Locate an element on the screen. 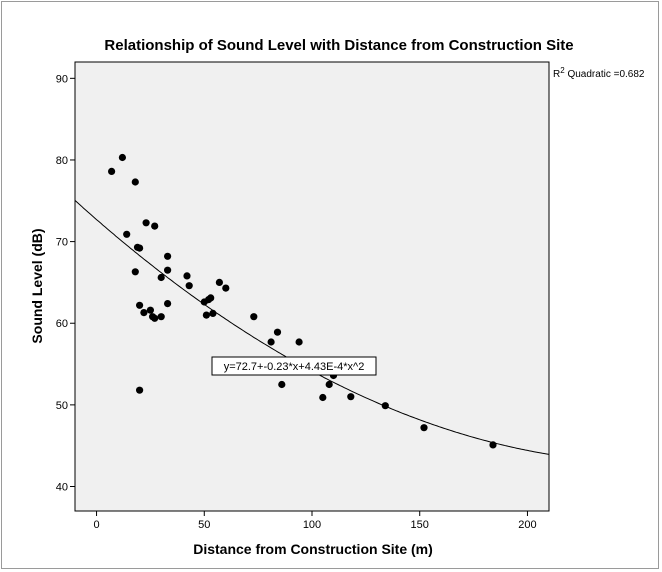 Image resolution: width=662 pixels, height=572 pixels. y-axis-label: Sound Level (dB) is located at coordinates (37, 285).